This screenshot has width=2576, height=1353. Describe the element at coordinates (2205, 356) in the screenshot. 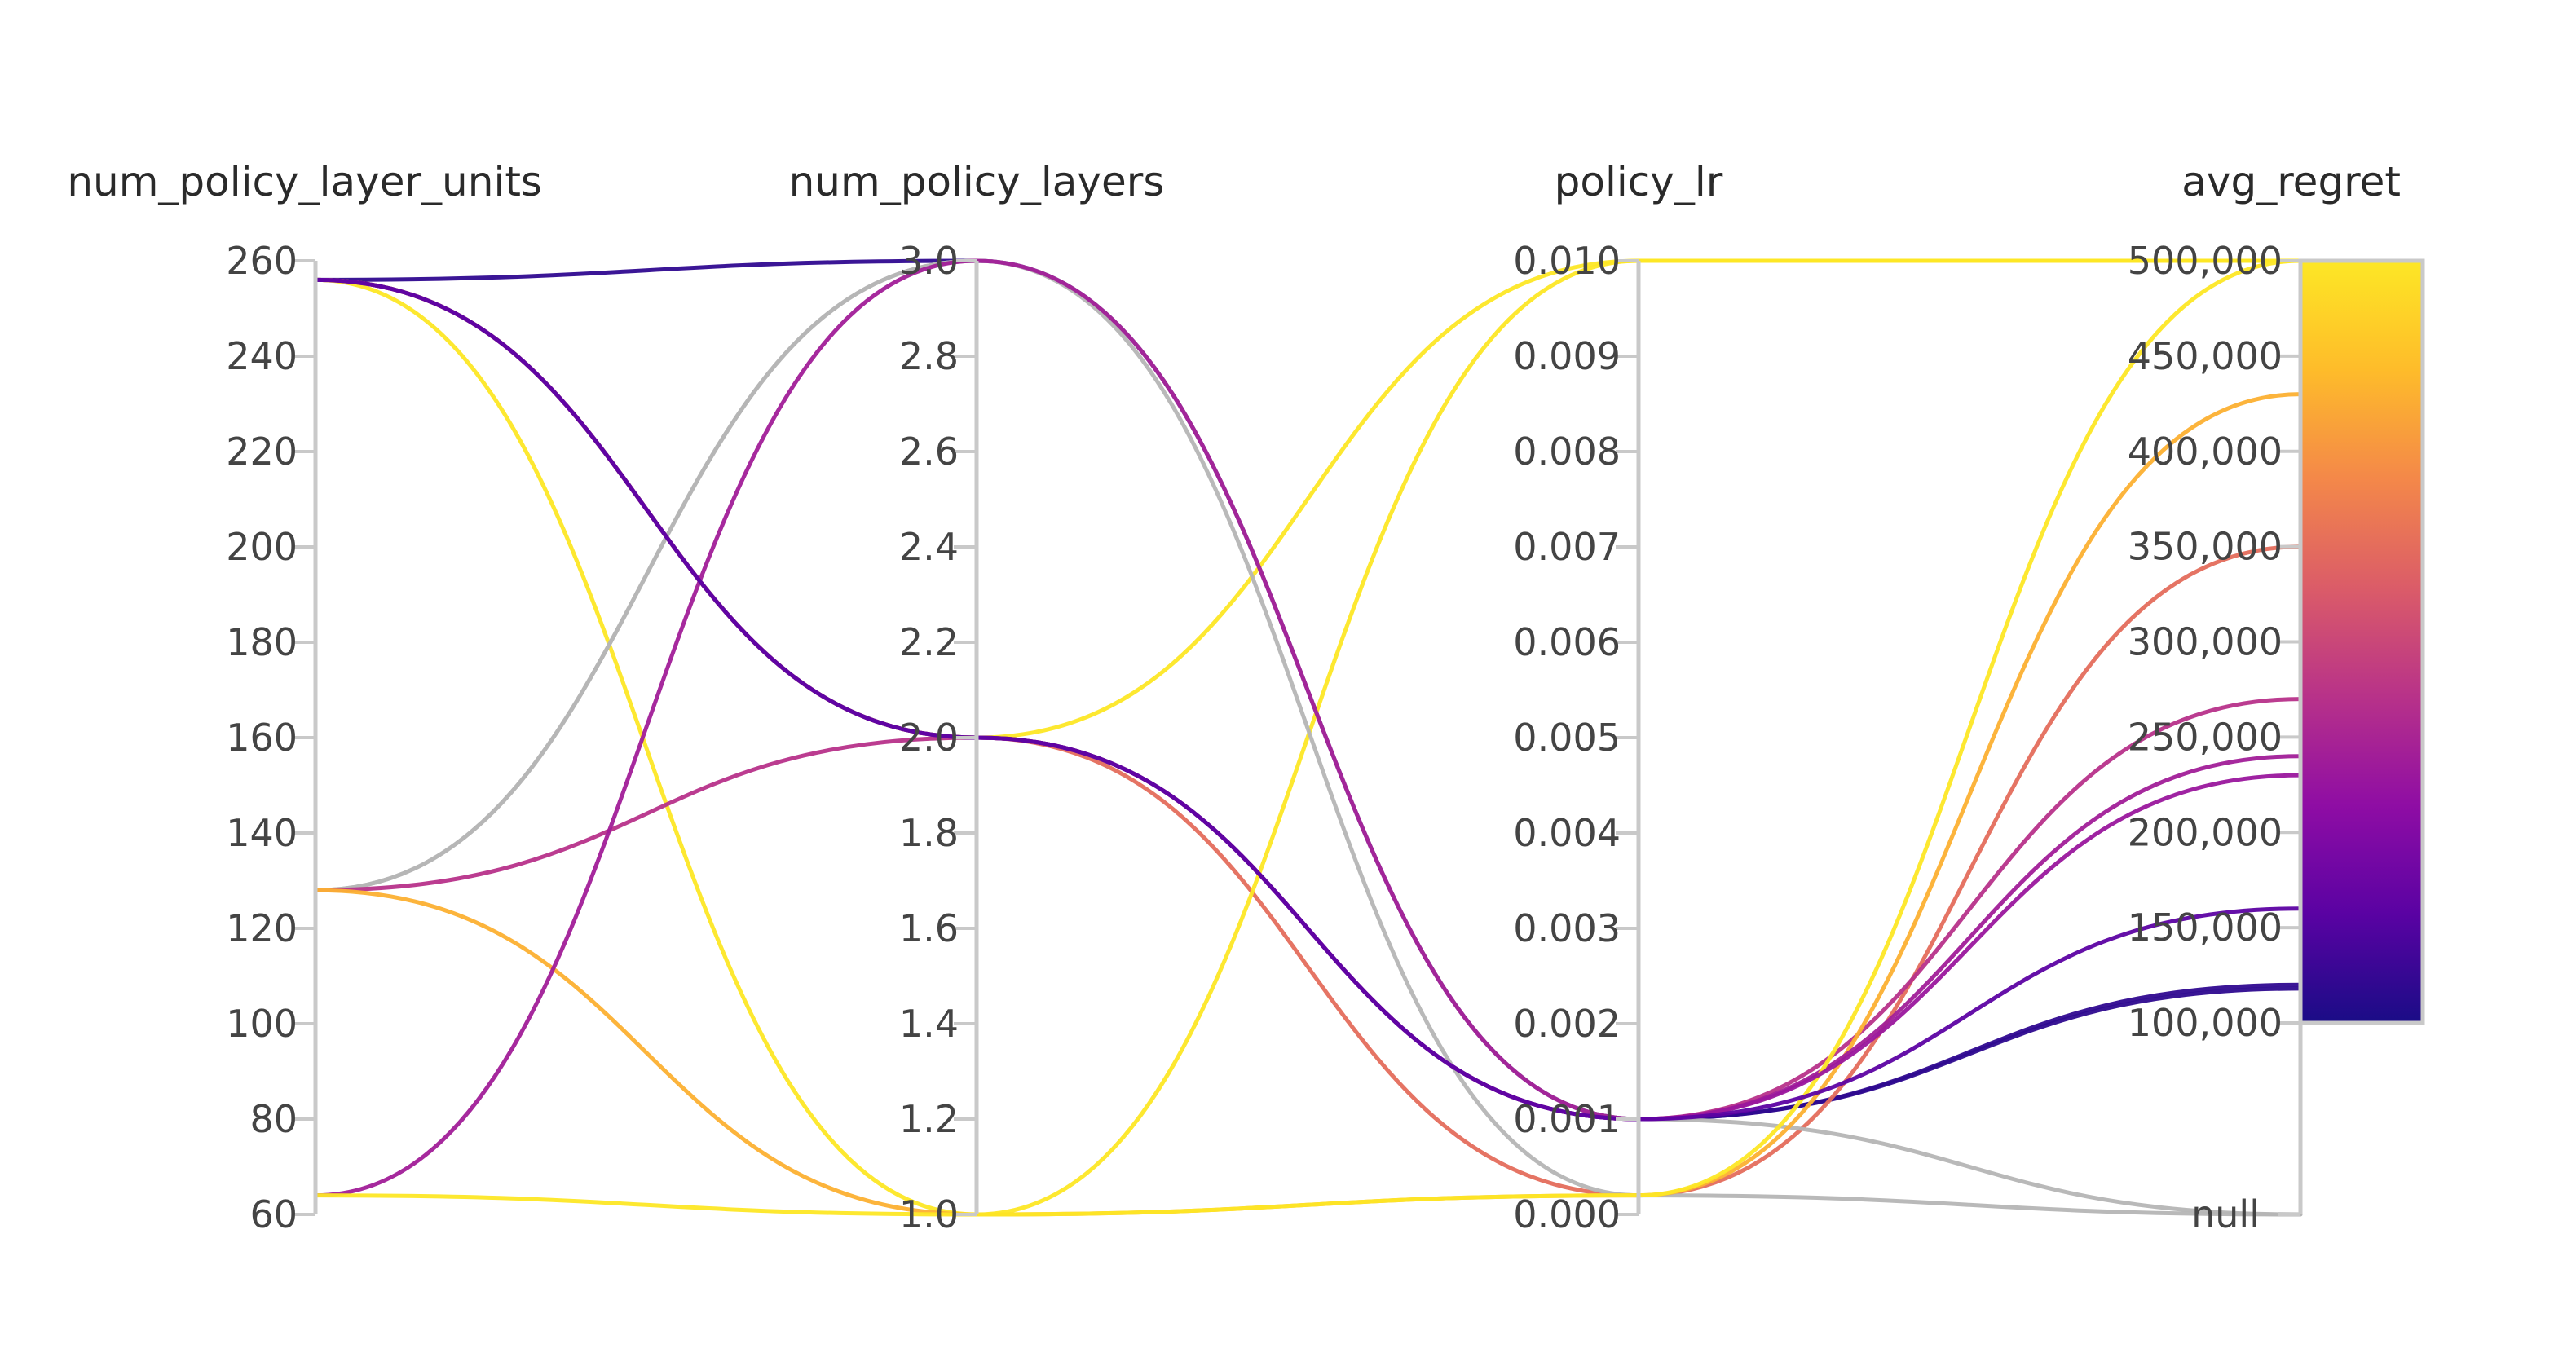

I see `tick-label: 450,000` at that location.